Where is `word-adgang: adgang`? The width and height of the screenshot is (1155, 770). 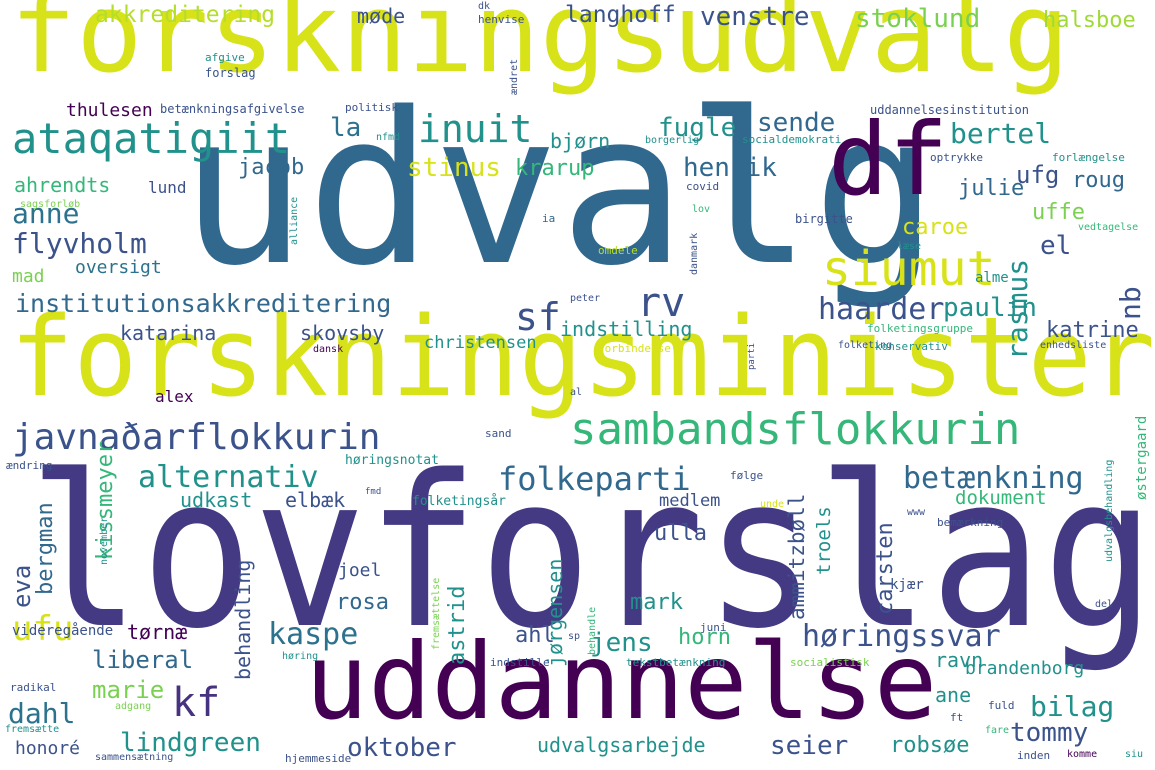
word-adgang: adgang is located at coordinates (133, 706).